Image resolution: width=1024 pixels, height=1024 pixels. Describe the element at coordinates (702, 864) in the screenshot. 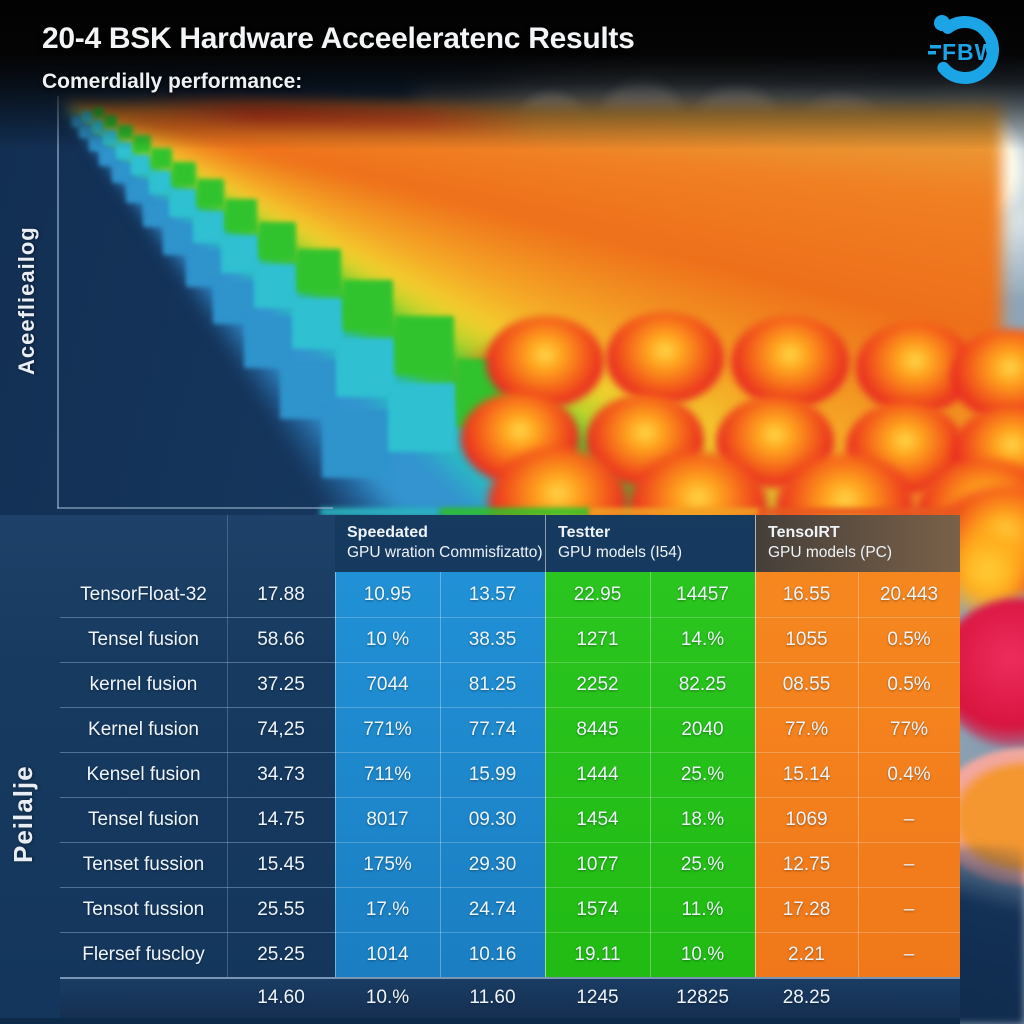

I see `value-cell: 25.%` at that location.